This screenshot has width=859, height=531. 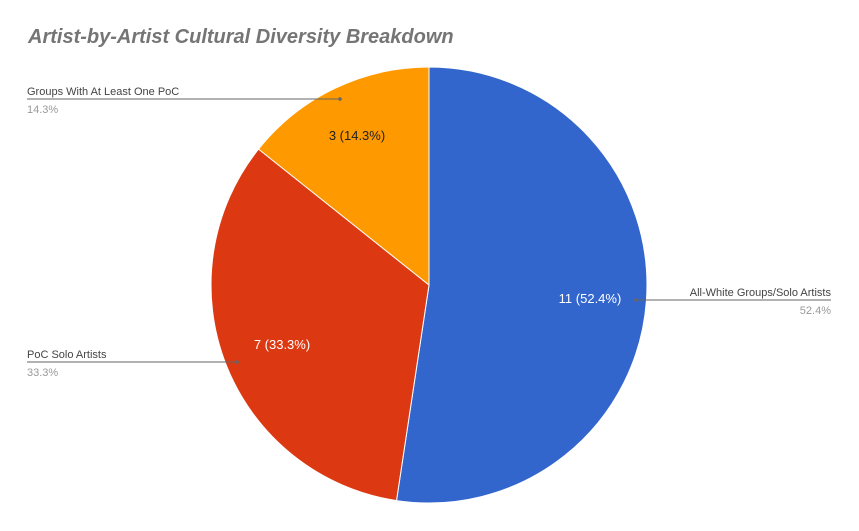 What do you see at coordinates (590, 298) in the screenshot?
I see `slice-data-label-1: 11 (52.4%)` at bounding box center [590, 298].